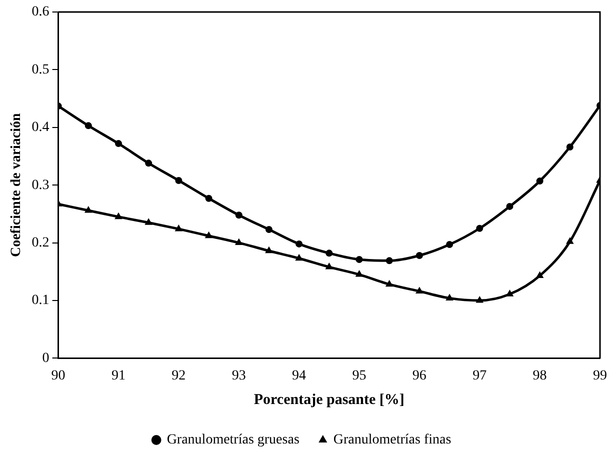  What do you see at coordinates (179, 376) in the screenshot?
I see `x-tick-label: 92` at bounding box center [179, 376].